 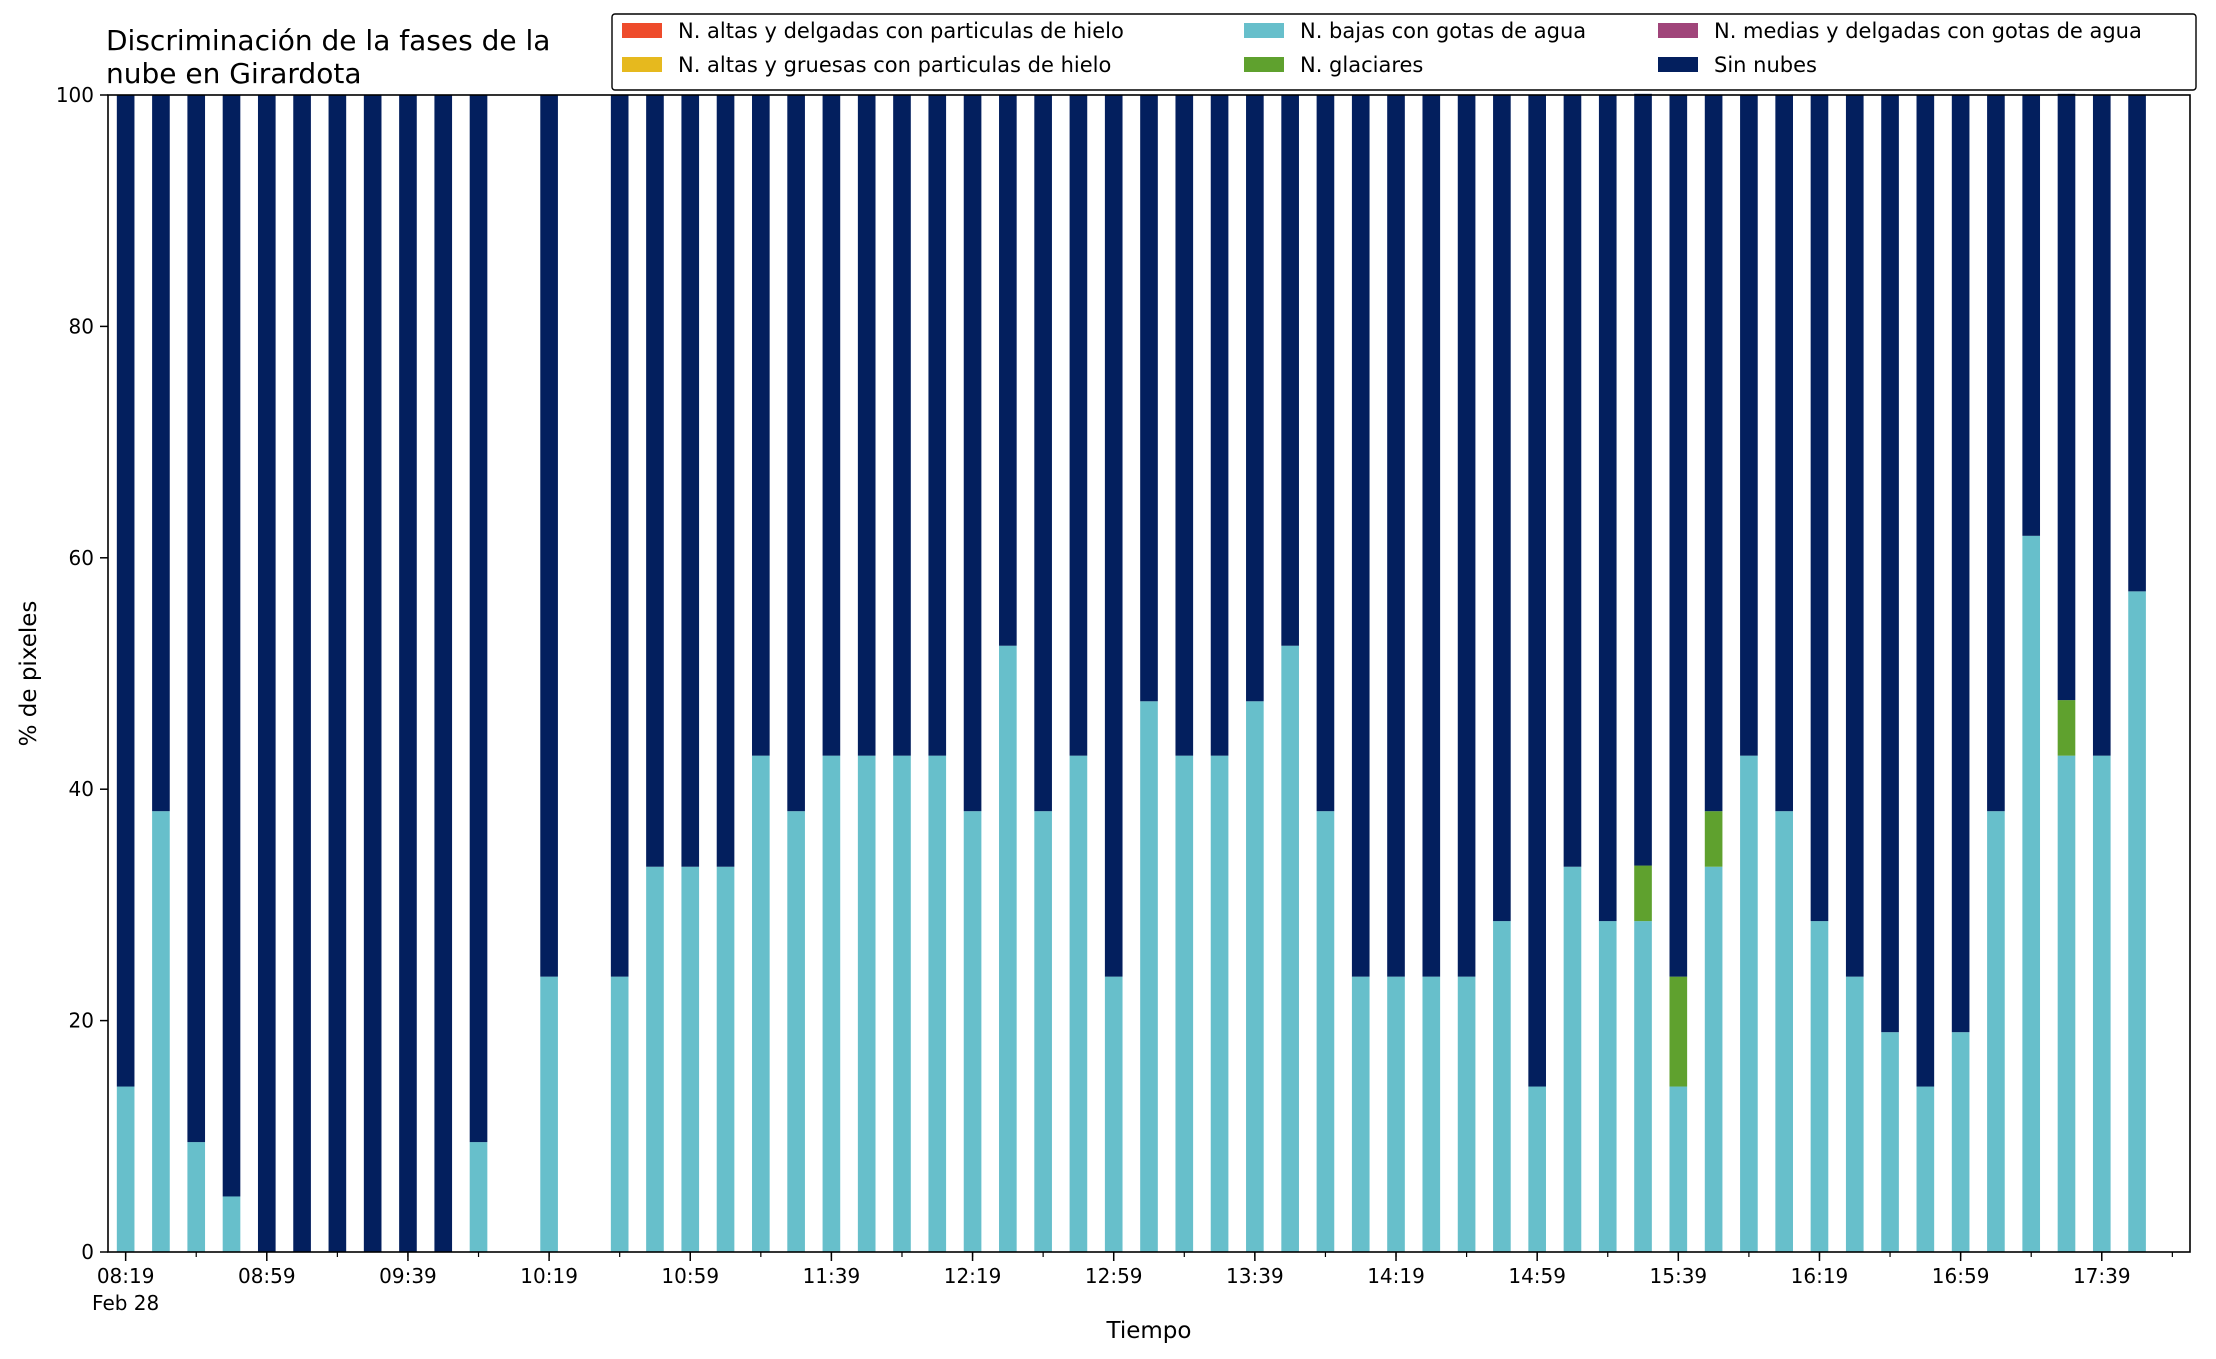 I want to click on bar-segment-11:39-series-2, so click(x=831, y=1003).